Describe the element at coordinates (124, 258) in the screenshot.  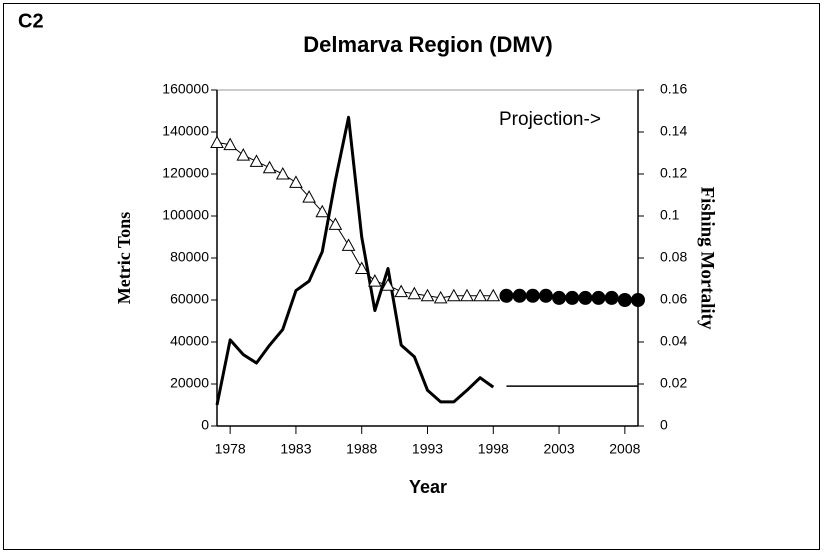
I see `y-axis-label: Metric Tons` at that location.